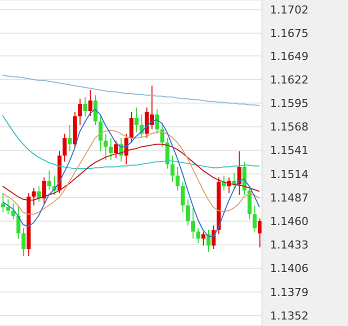  What do you see at coordinates (289, 56) in the screenshot?
I see `y-tick-label: 1.1649` at bounding box center [289, 56].